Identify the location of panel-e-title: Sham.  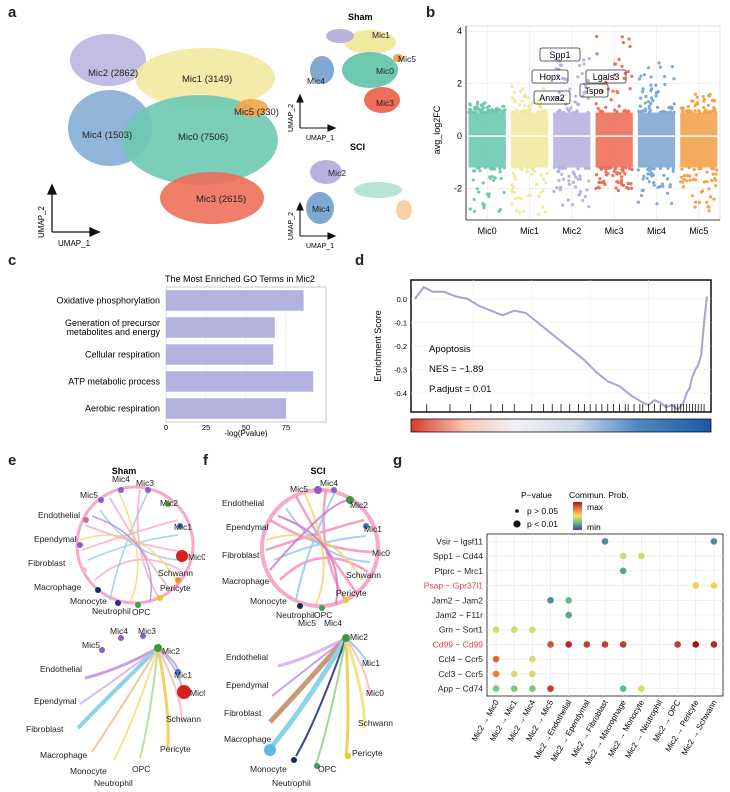
(124, 471).